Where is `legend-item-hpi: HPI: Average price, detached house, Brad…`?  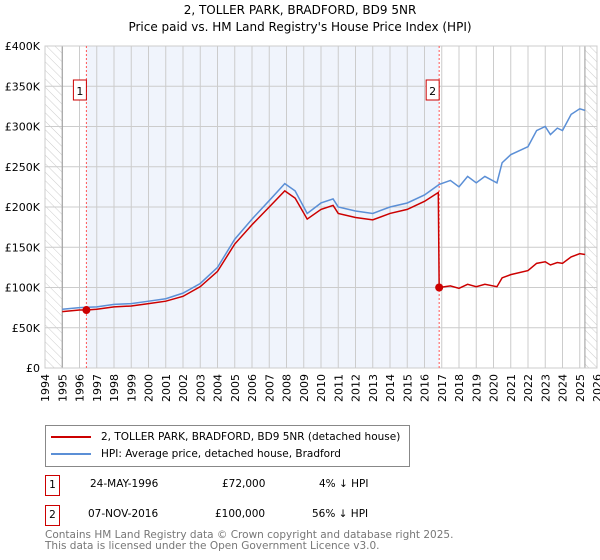 legend-item-hpi: HPI: Average price, detached house, Brad… is located at coordinates (193, 454).